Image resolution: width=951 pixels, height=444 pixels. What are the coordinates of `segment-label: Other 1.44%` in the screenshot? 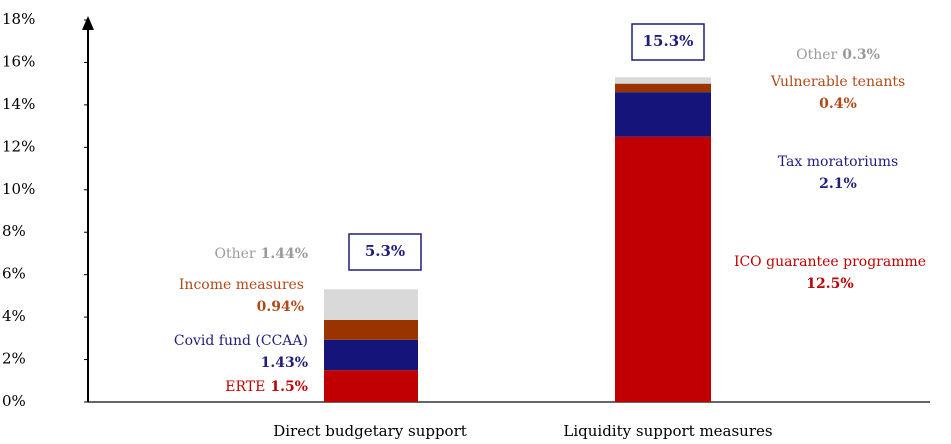 It's located at (261, 254).